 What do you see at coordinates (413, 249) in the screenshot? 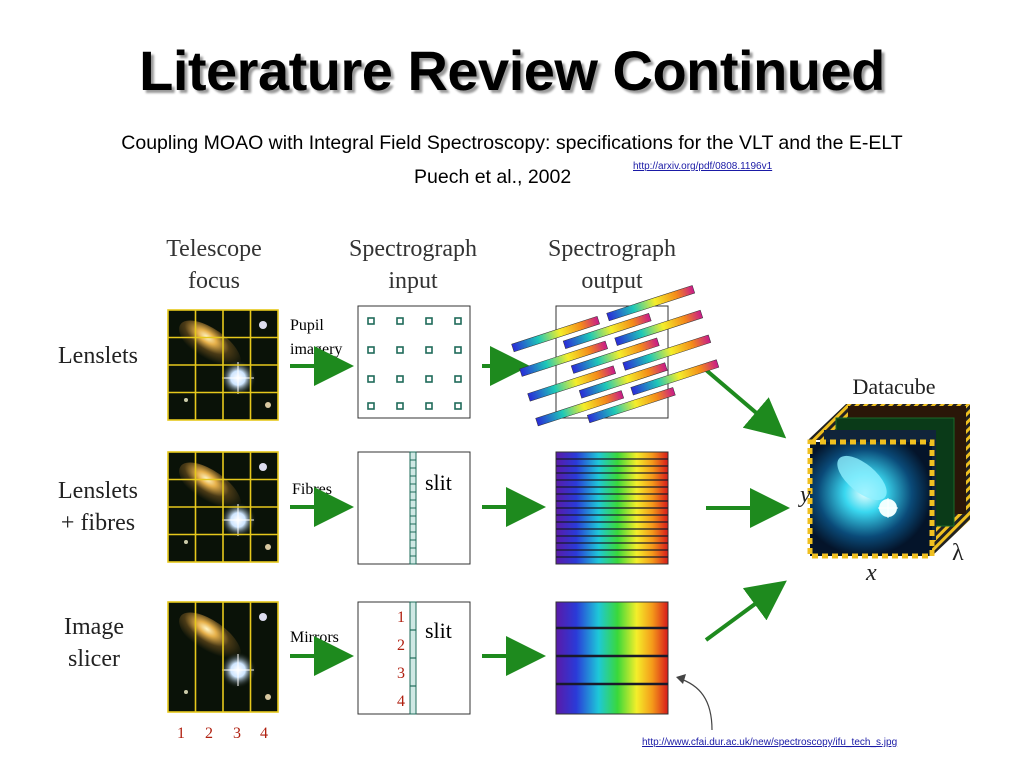
I see `header-input-line1: Spectrograph` at bounding box center [413, 249].